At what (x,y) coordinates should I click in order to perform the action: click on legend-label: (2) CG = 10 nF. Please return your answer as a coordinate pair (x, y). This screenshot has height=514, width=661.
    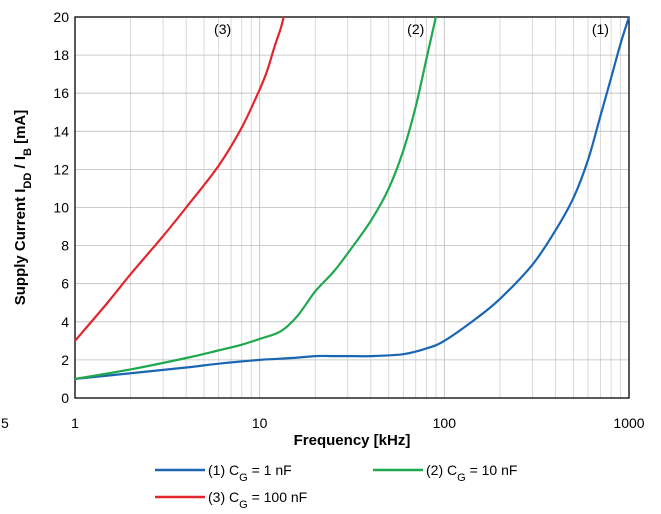
    Looking at the image, I should click on (471, 473).